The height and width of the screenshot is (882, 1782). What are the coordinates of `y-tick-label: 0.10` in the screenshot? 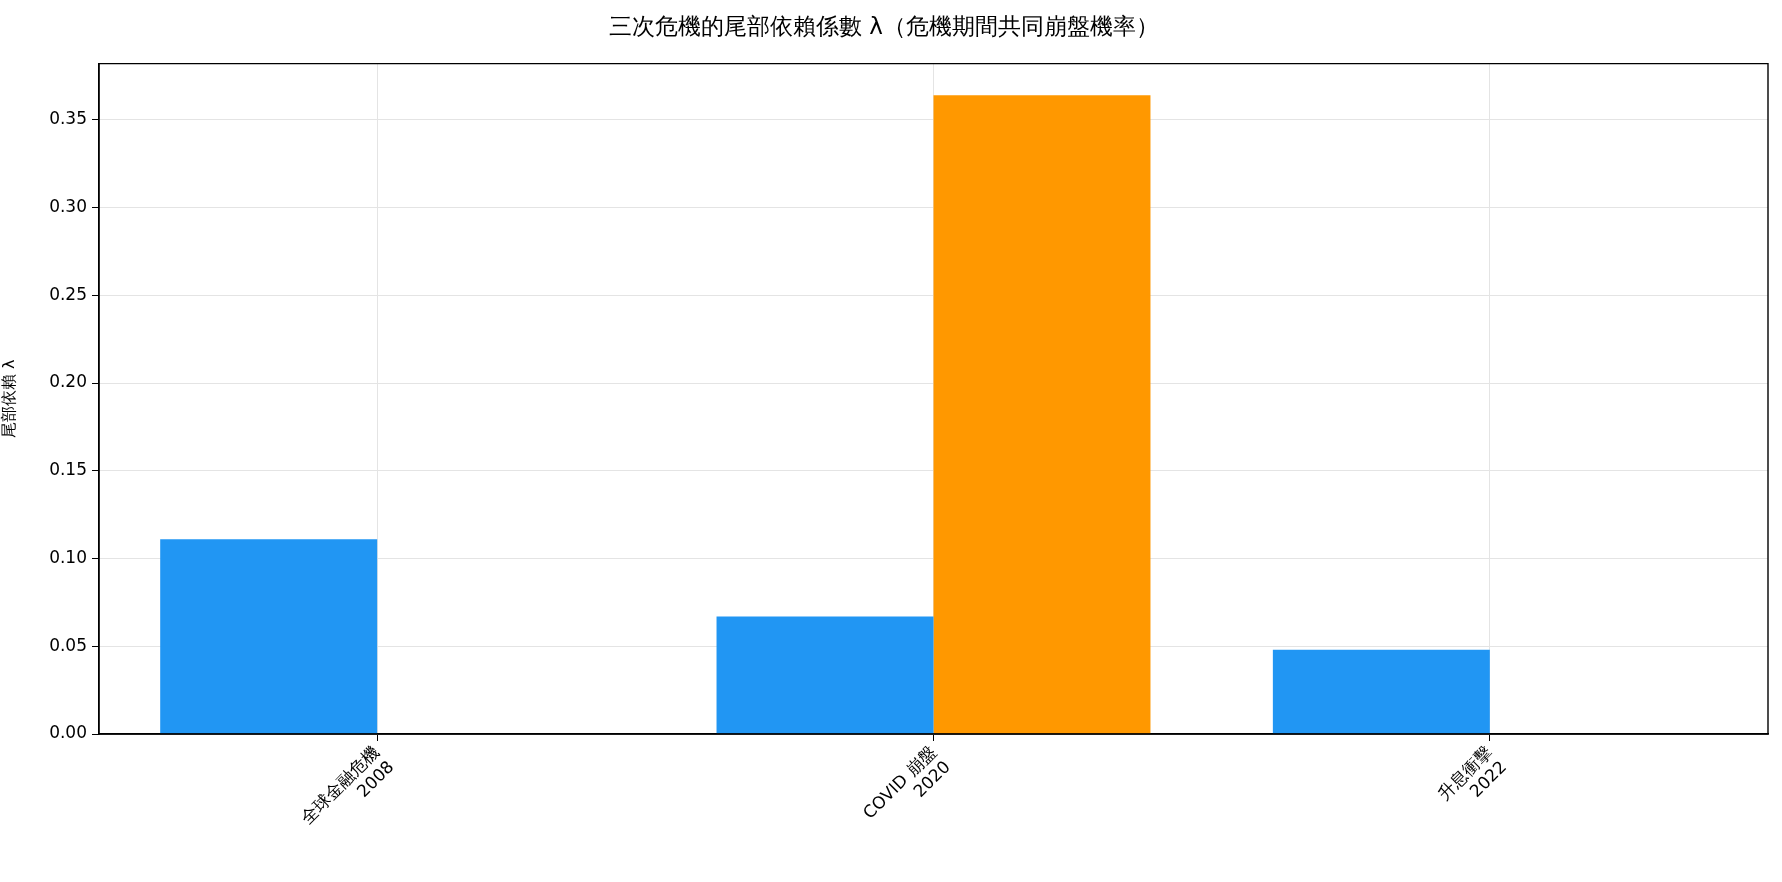 It's located at (68, 556).